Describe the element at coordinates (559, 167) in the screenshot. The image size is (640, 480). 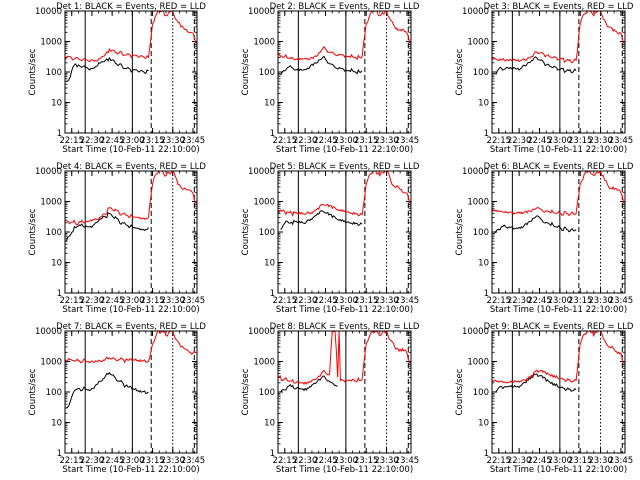
I see `chart-title: Det 6: BLACK = Events, RED = LLD` at that location.